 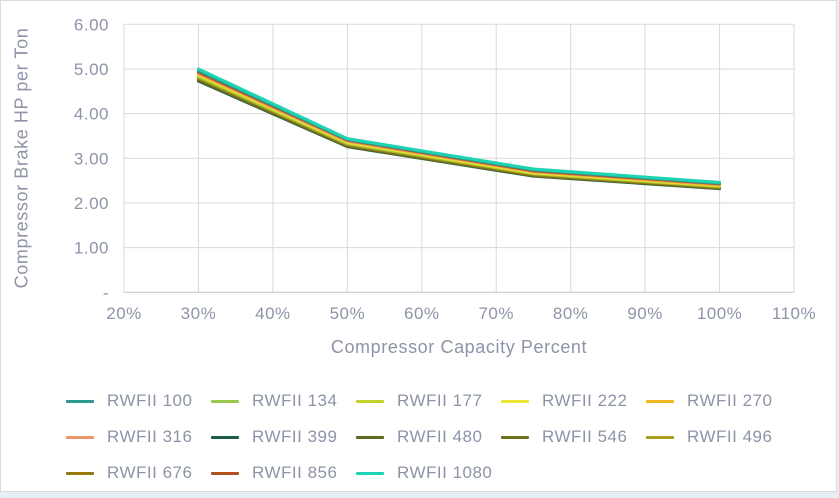 What do you see at coordinates (150, 400) in the screenshot?
I see `legend-label: RWFII 100` at bounding box center [150, 400].